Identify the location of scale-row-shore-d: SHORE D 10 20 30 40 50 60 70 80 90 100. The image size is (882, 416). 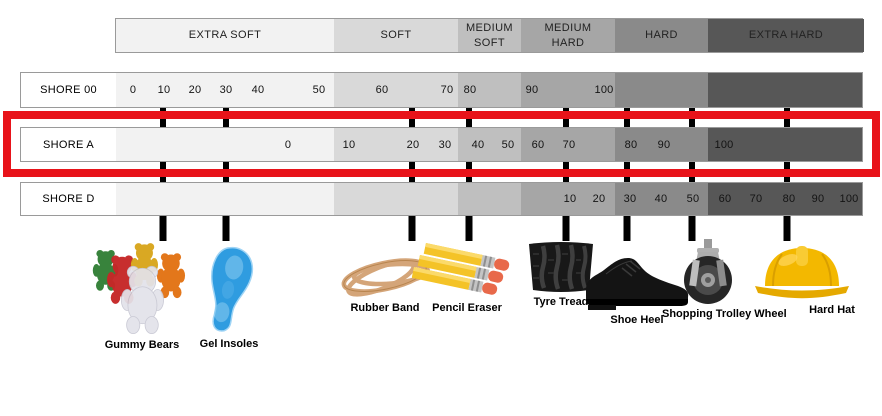
(441, 199).